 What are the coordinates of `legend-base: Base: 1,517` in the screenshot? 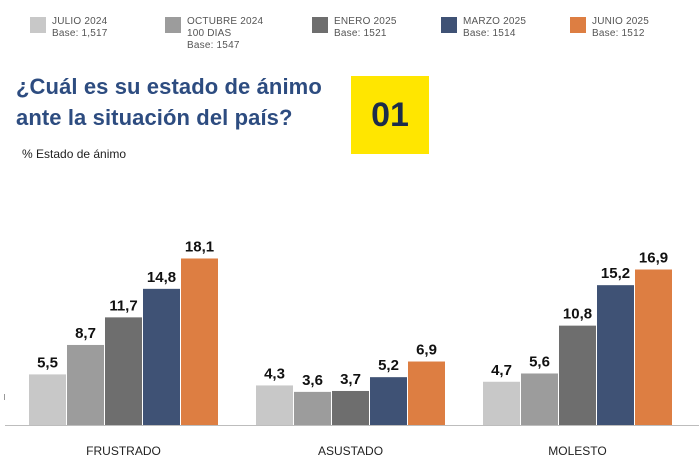 It's located at (80, 33).